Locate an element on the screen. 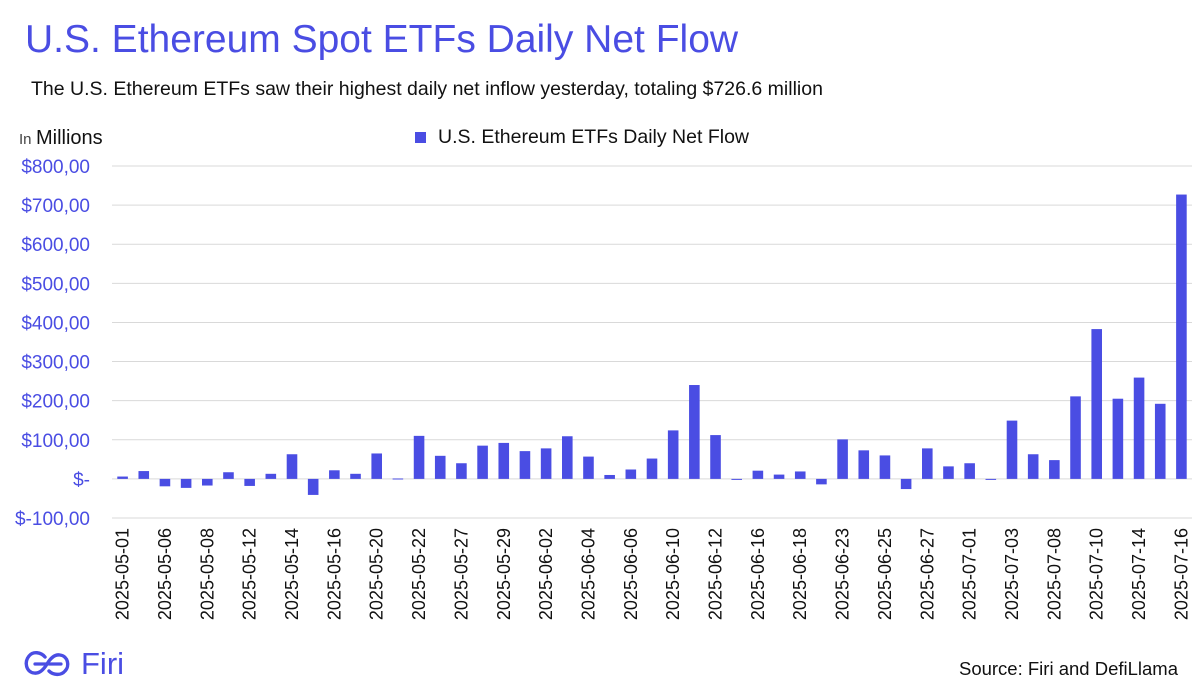 The height and width of the screenshot is (700, 1199). units-prefix: In is located at coordinates (25, 139).